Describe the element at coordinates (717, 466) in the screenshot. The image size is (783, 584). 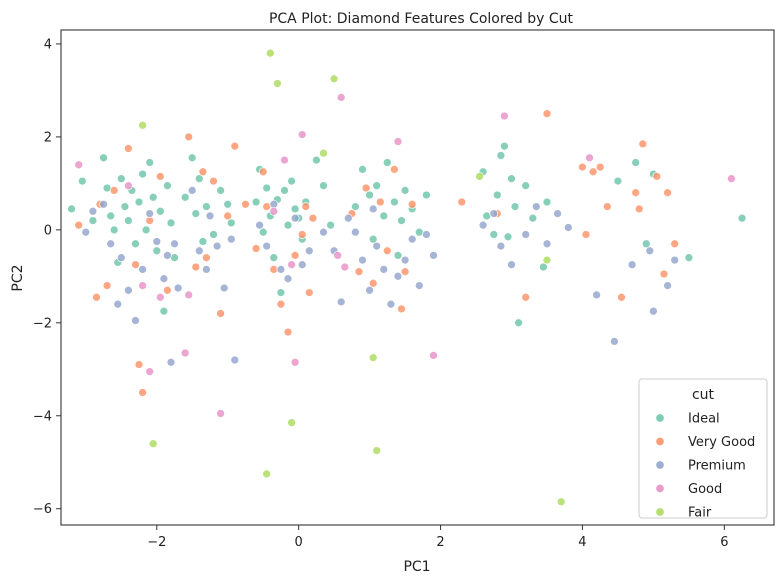
I see `legend-label-premium: Premium` at that location.